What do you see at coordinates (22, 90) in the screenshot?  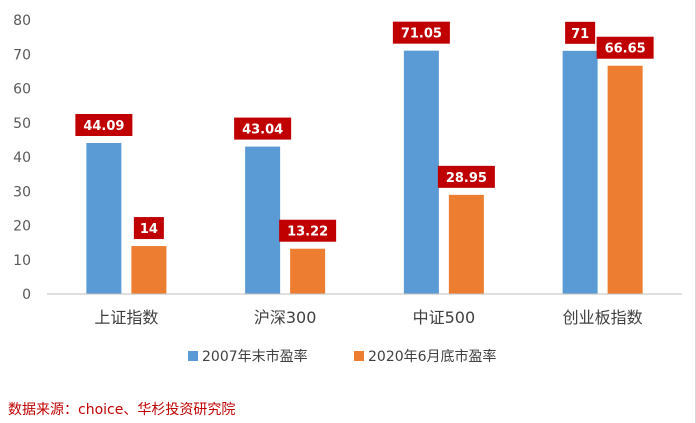 I see `y-tick-label: 60` at bounding box center [22, 90].